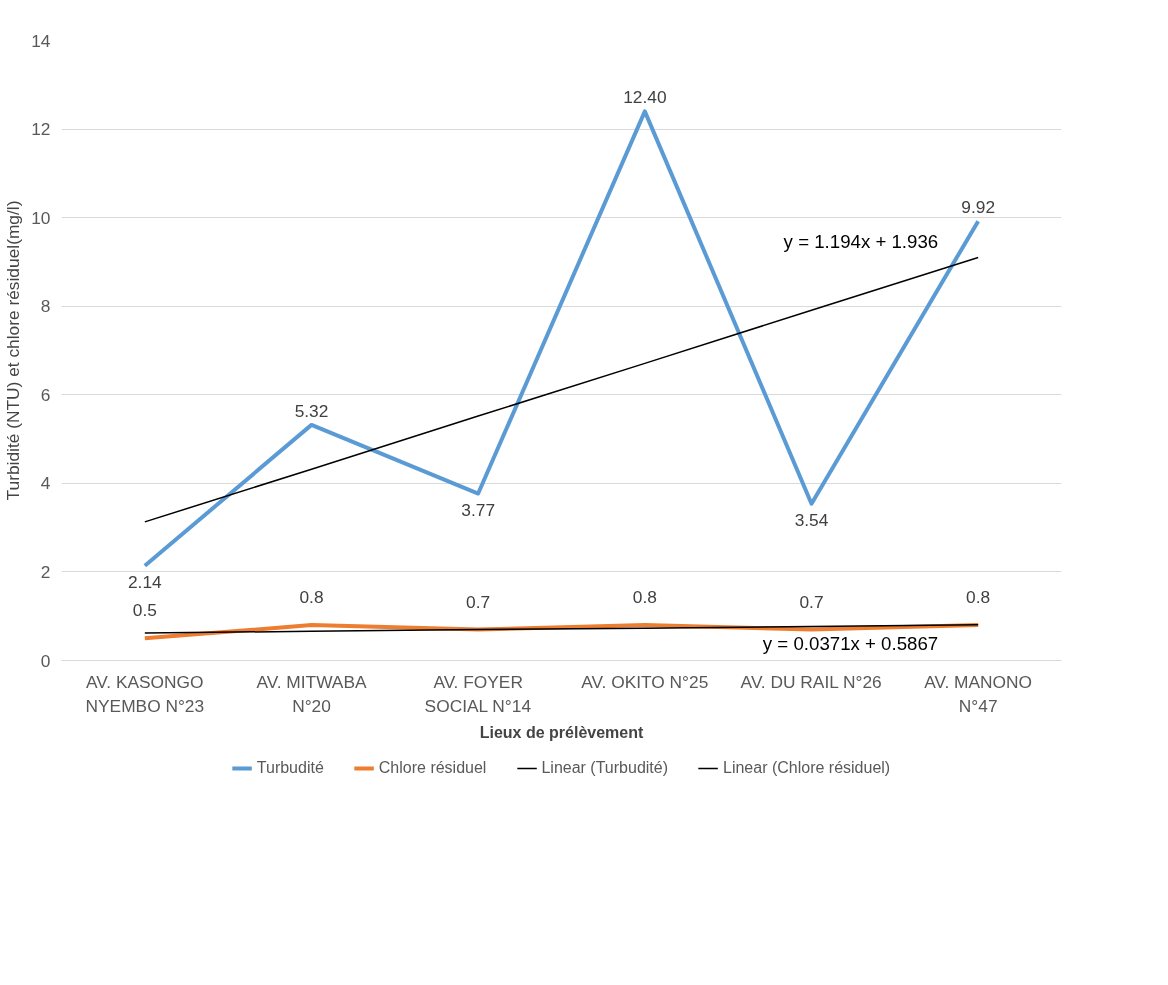 This screenshot has width=1168, height=985. I want to click on annotation: y = 1.194x + 1.936, so click(861, 241).